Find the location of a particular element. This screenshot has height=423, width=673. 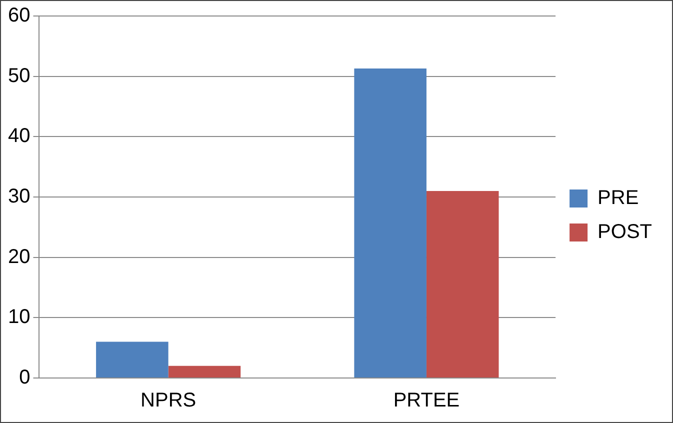

y-tick-label: 0 is located at coordinates (24, 377).